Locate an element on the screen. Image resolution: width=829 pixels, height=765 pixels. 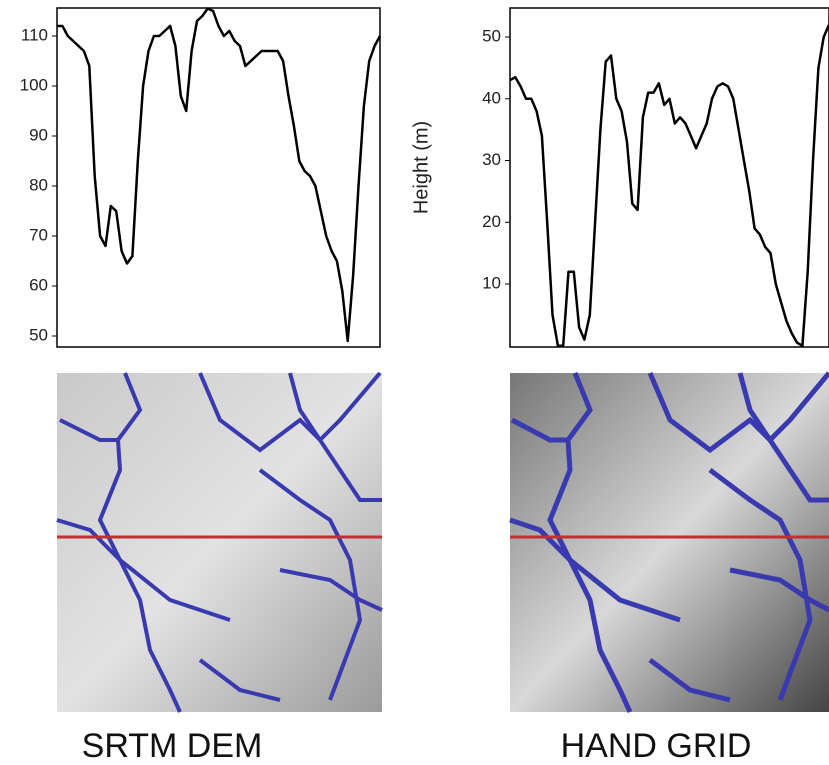
y-axis-label: Height (m) is located at coordinates (421, 167).